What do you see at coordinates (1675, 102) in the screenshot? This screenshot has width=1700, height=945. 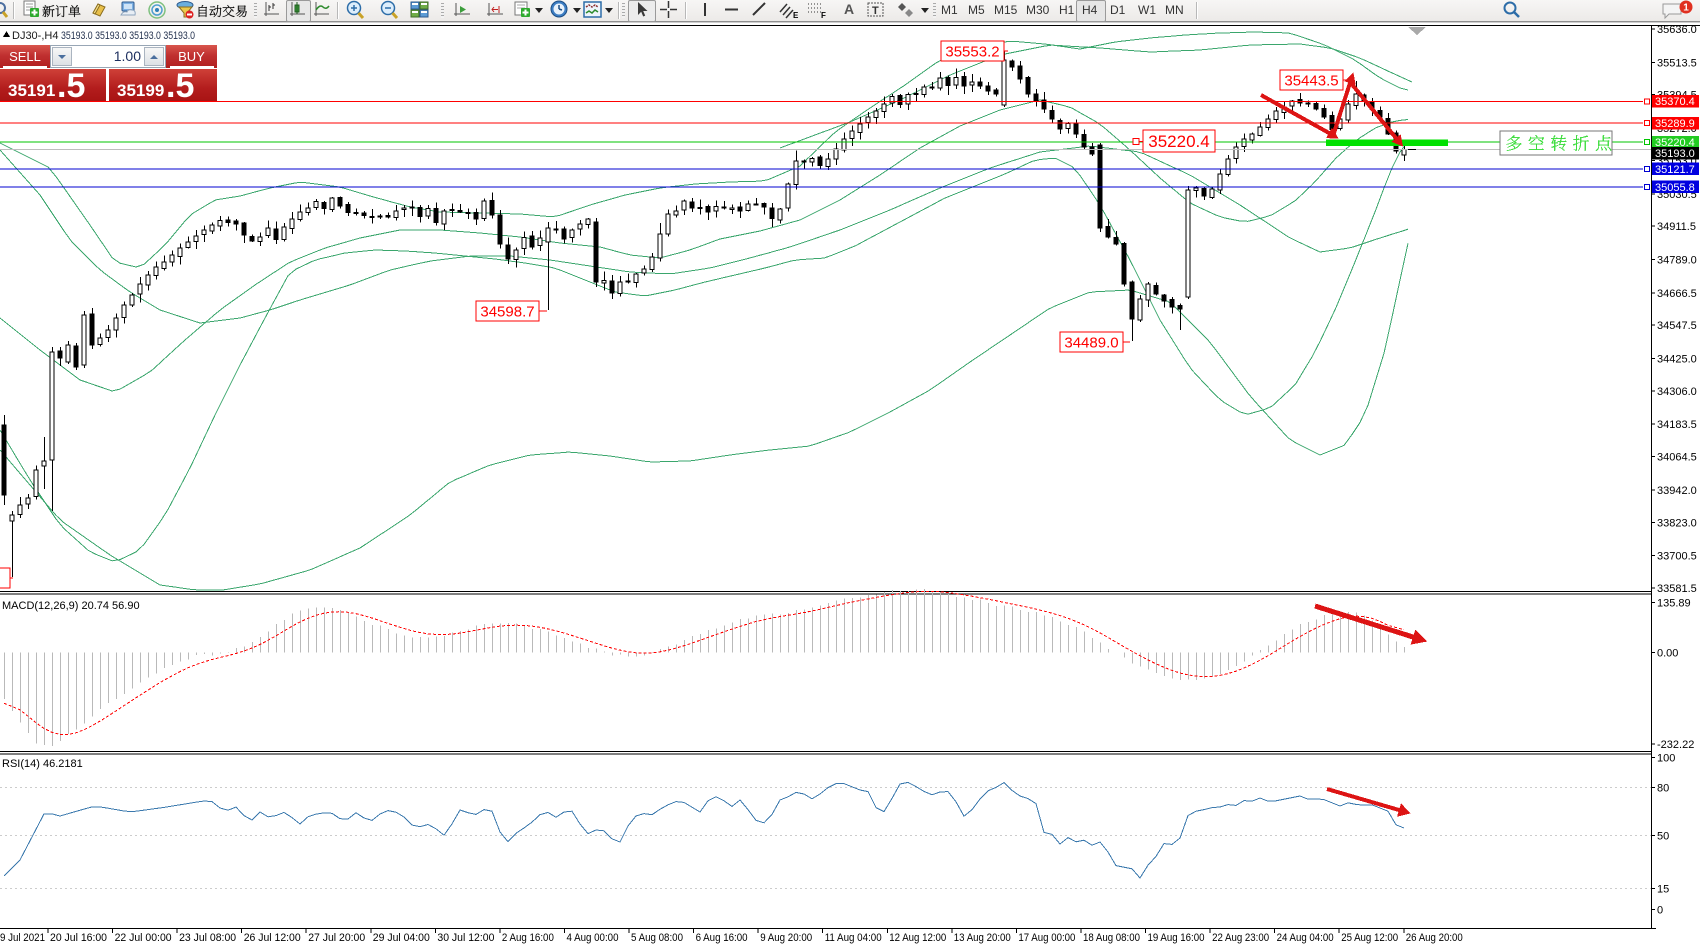 I see `svg-text: 35370.4` at bounding box center [1675, 102].